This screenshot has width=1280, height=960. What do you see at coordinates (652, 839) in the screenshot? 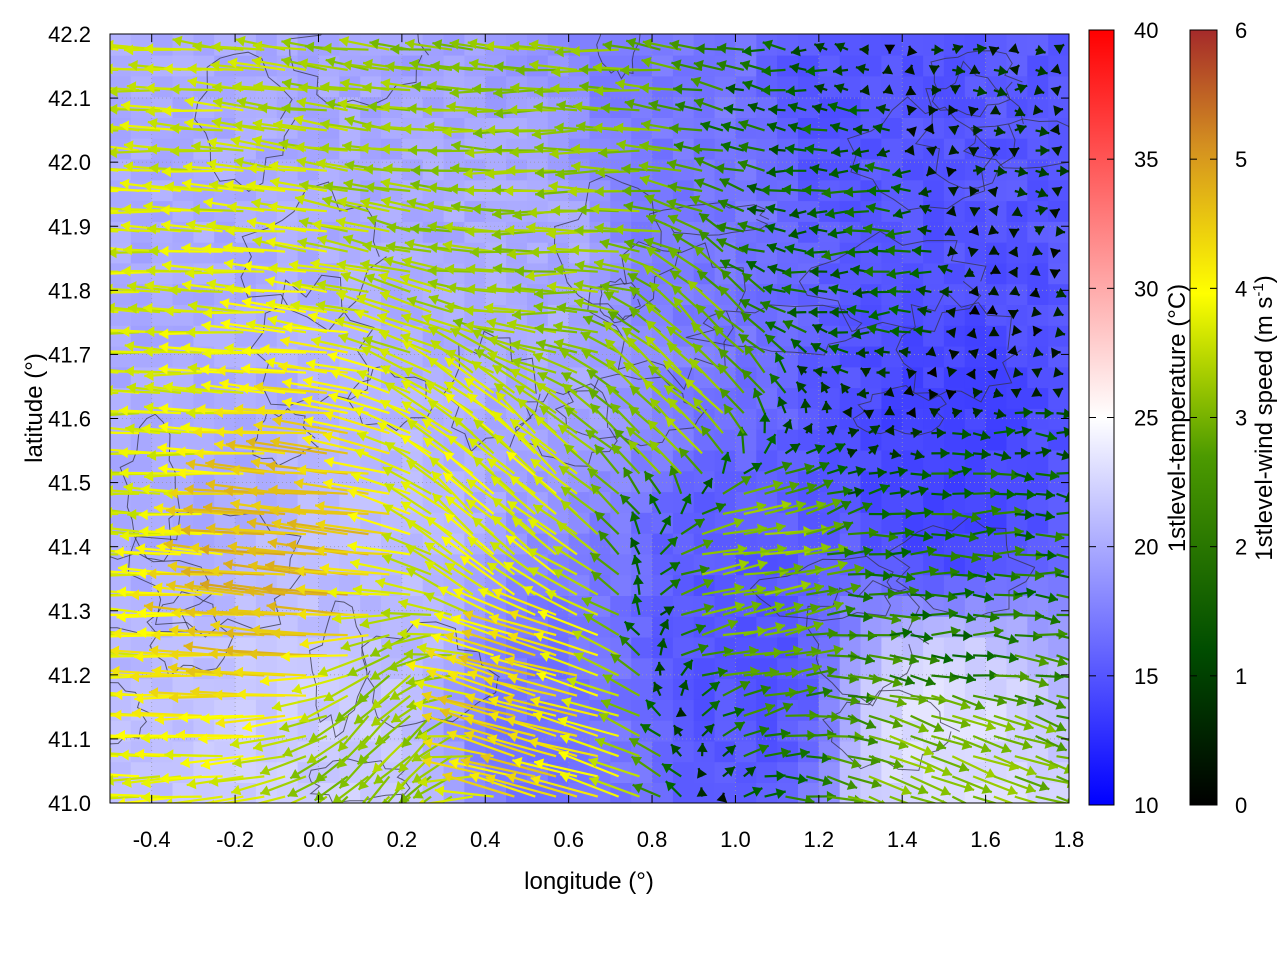
I see `x-tick-label: 0.8` at bounding box center [652, 839].